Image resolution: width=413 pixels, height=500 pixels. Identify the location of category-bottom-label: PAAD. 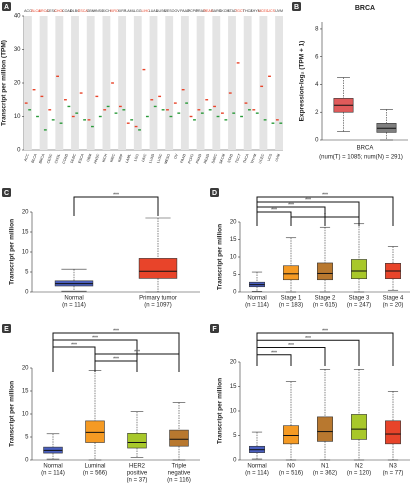
(183, 158).